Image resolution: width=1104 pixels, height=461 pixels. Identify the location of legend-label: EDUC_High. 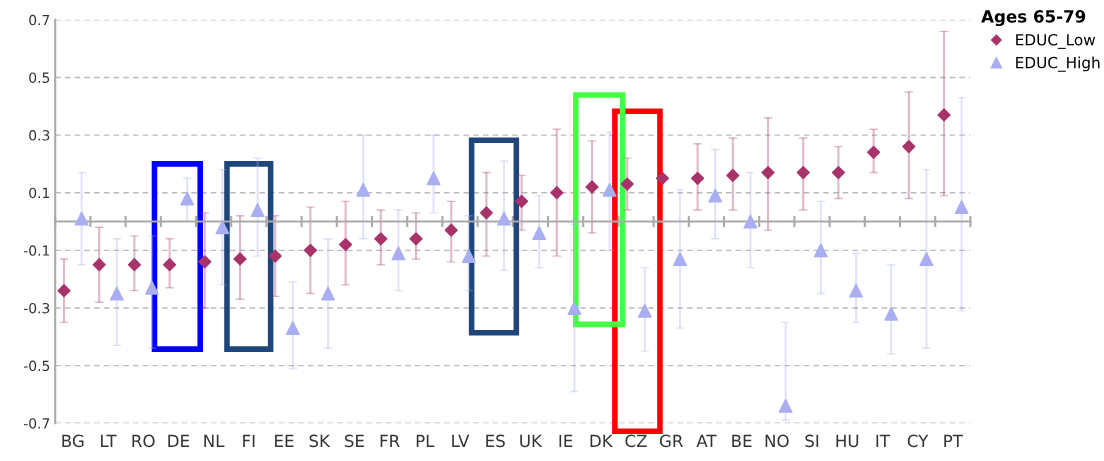
(1058, 64).